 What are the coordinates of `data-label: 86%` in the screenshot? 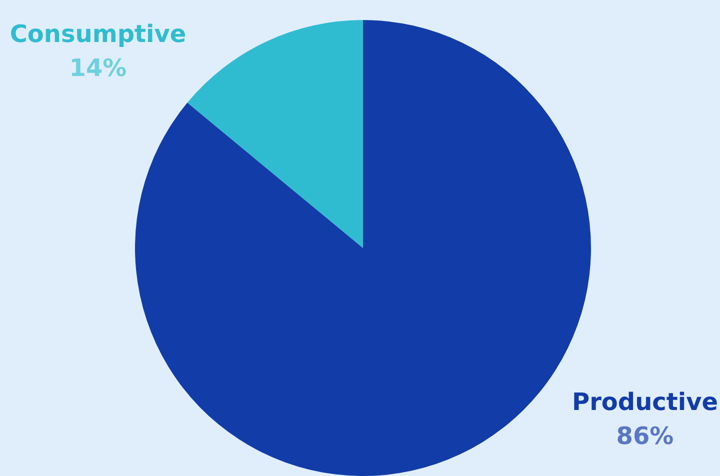 It's located at (645, 436).